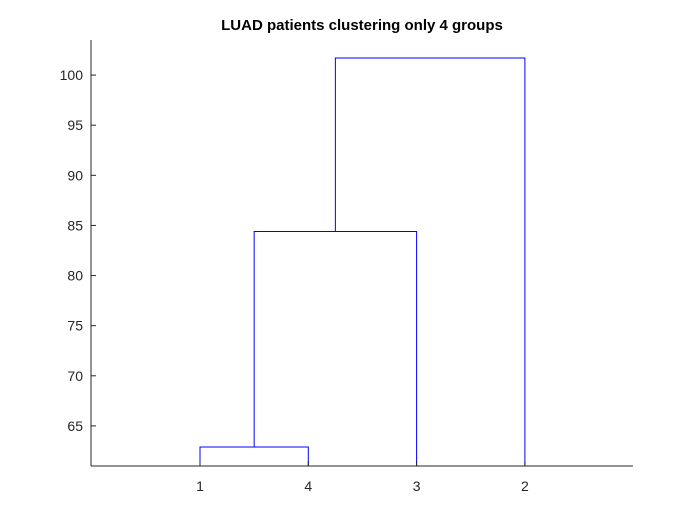 The height and width of the screenshot is (525, 700). Describe the element at coordinates (200, 486) in the screenshot. I see `x-tick-label-1: 1` at that location.